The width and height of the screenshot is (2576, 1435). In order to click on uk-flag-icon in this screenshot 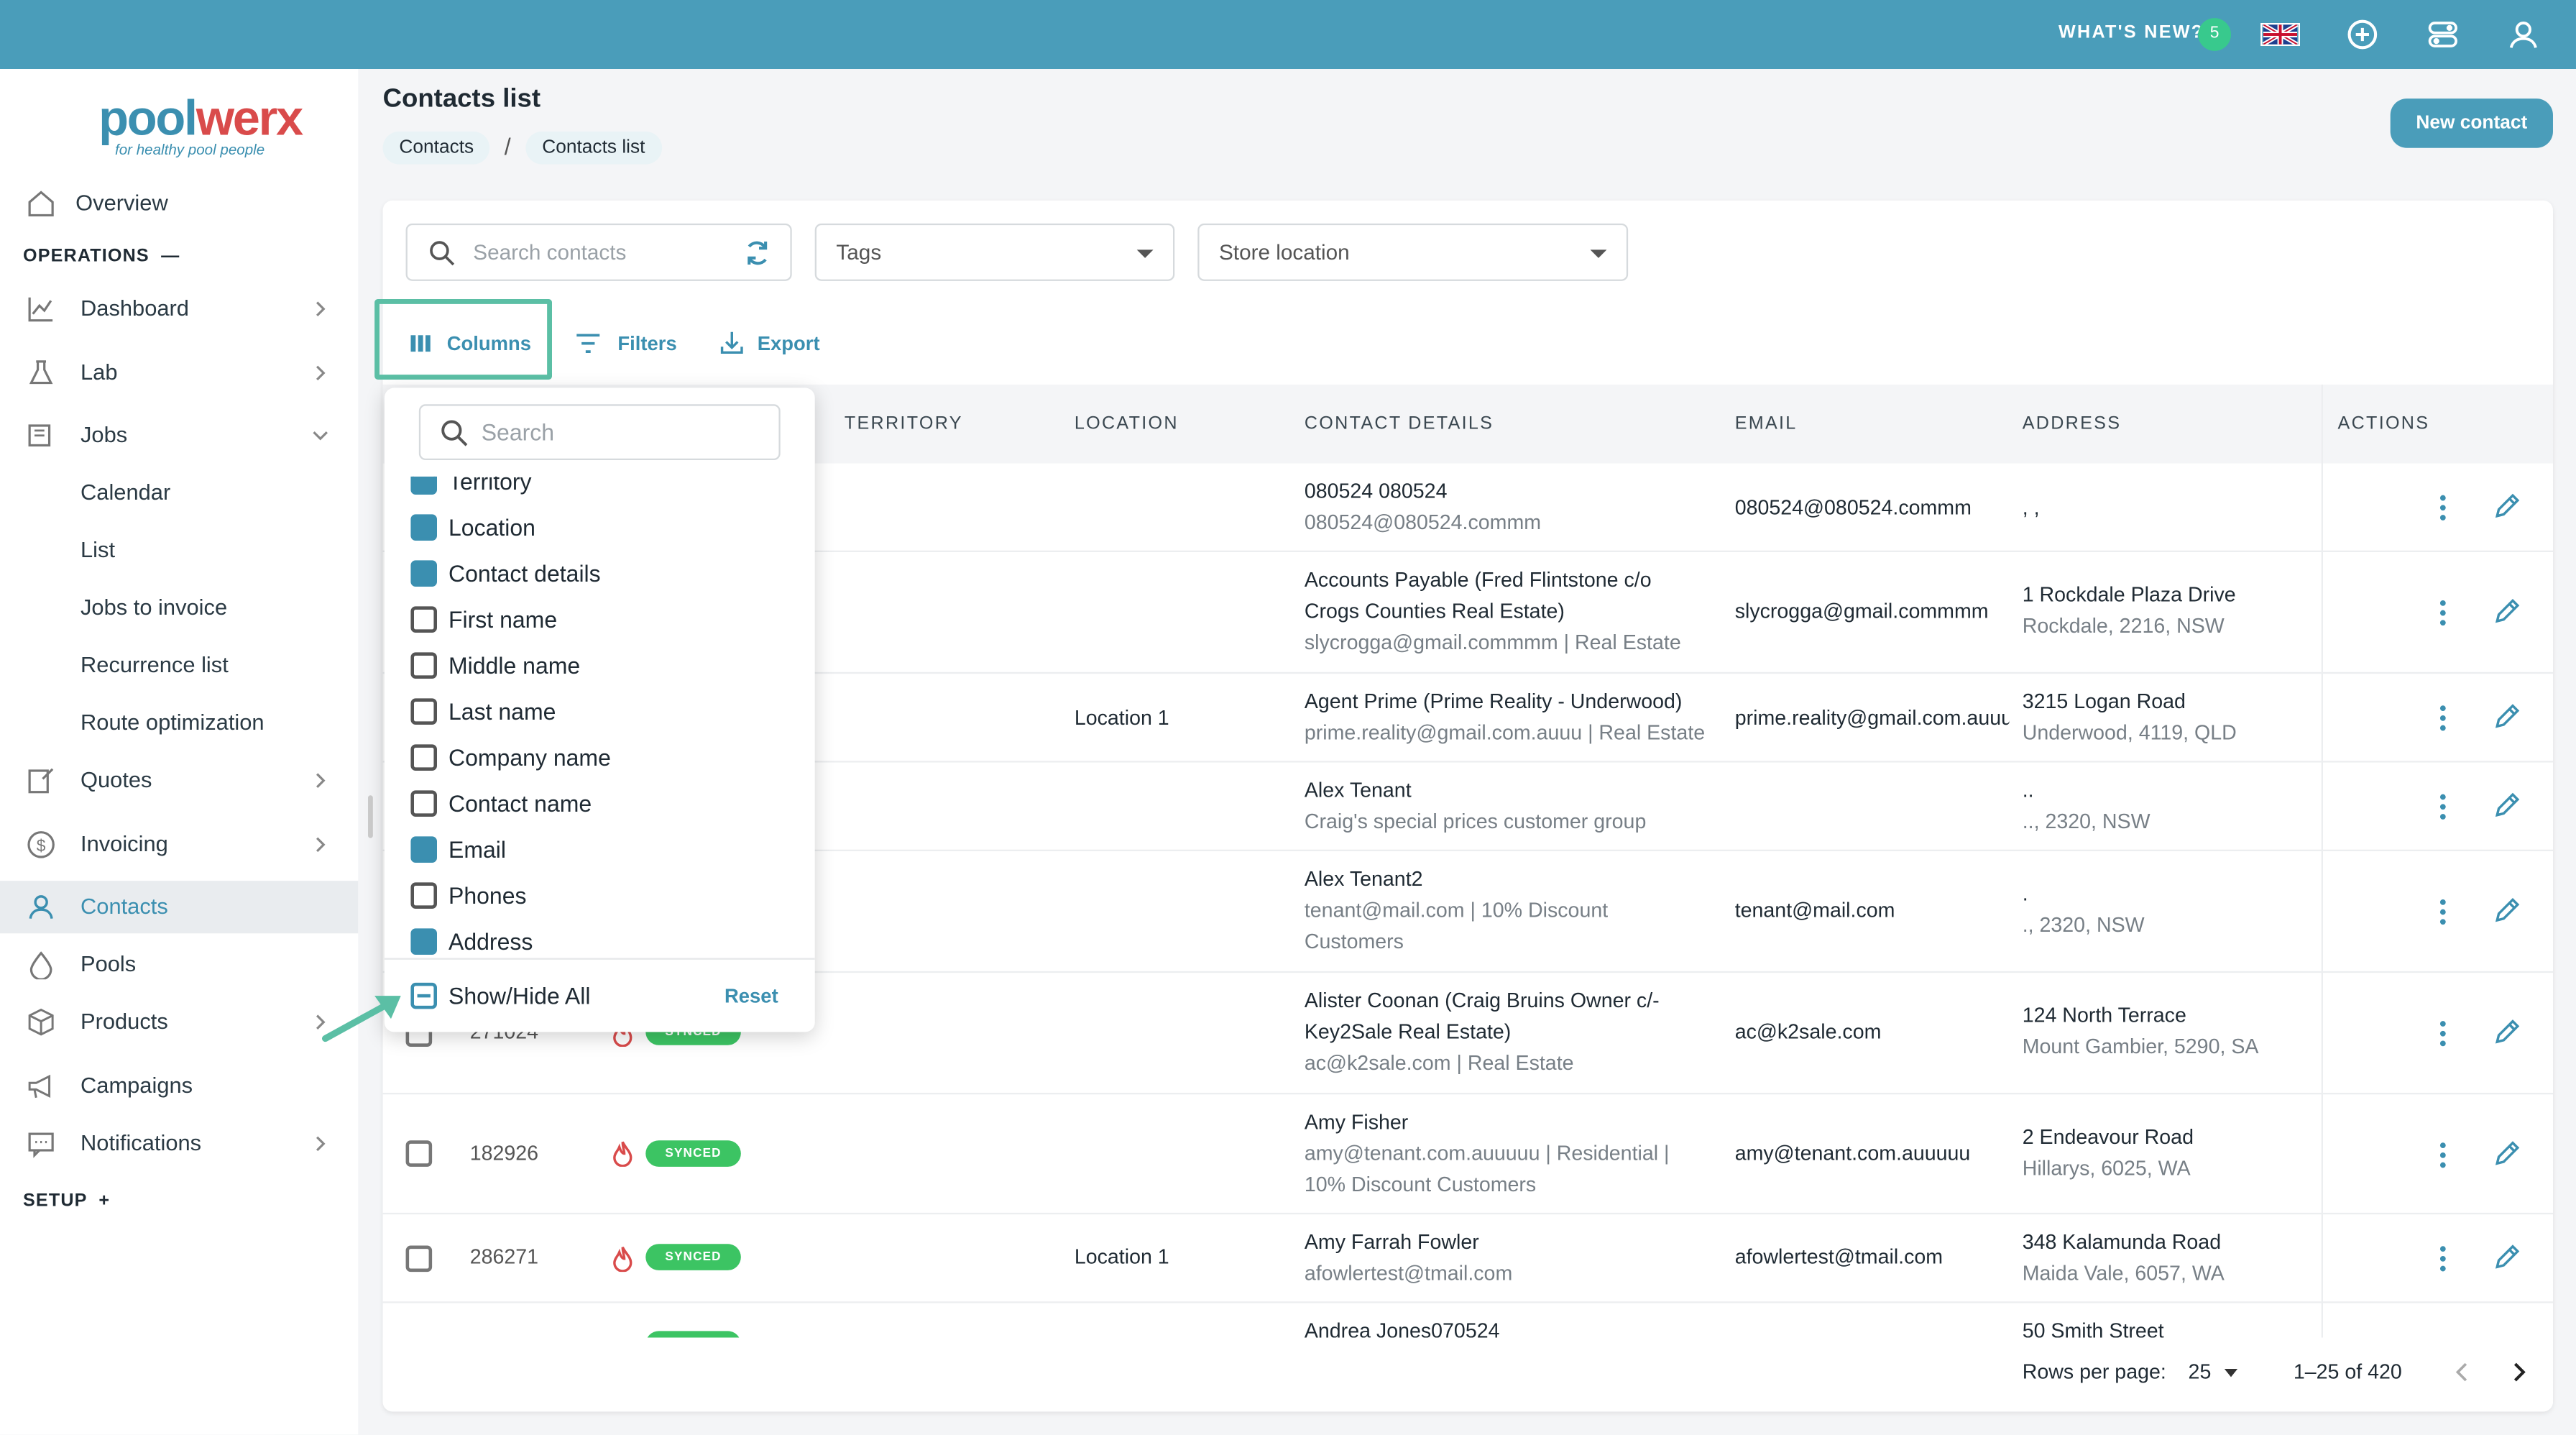, I will do `click(2280, 34)`.